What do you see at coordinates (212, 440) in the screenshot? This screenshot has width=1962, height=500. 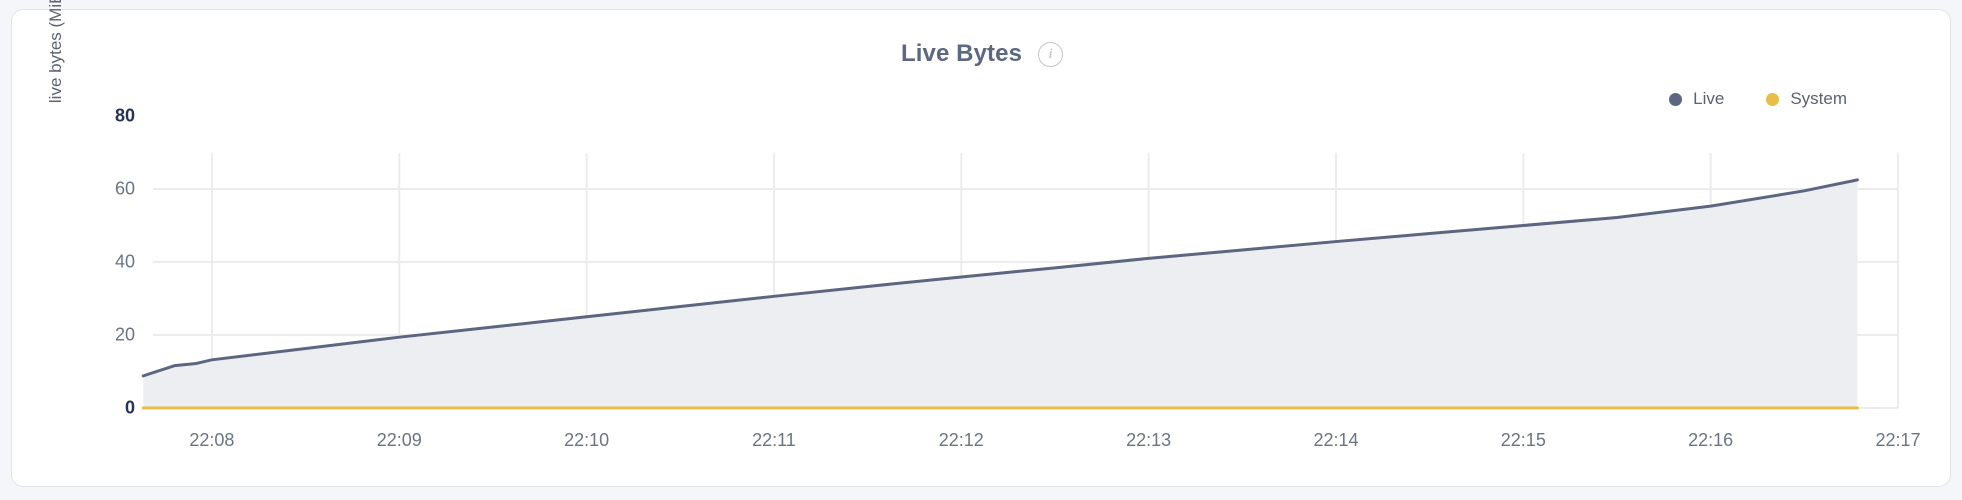 I see `x-tick-2208: 22:08` at bounding box center [212, 440].